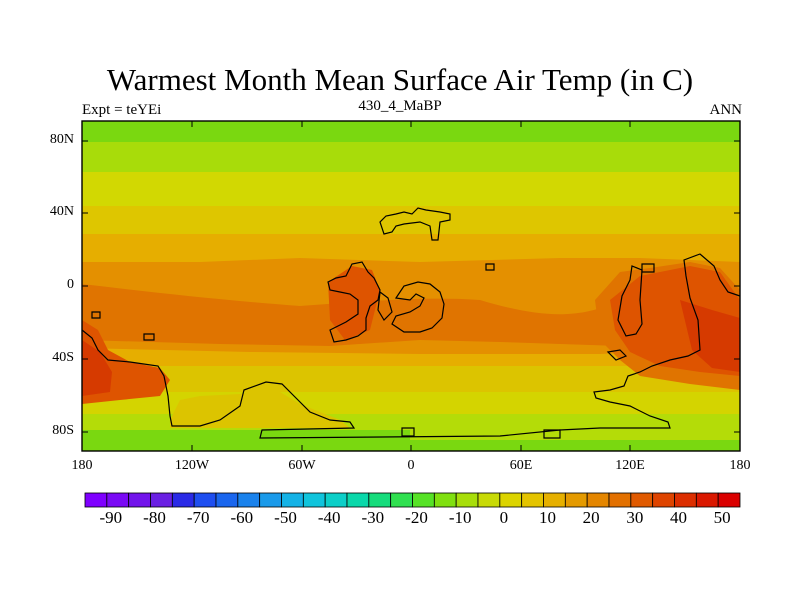 This screenshot has height=600, width=800. Describe the element at coordinates (678, 517) in the screenshot. I see `colorbar-label: 40` at that location.